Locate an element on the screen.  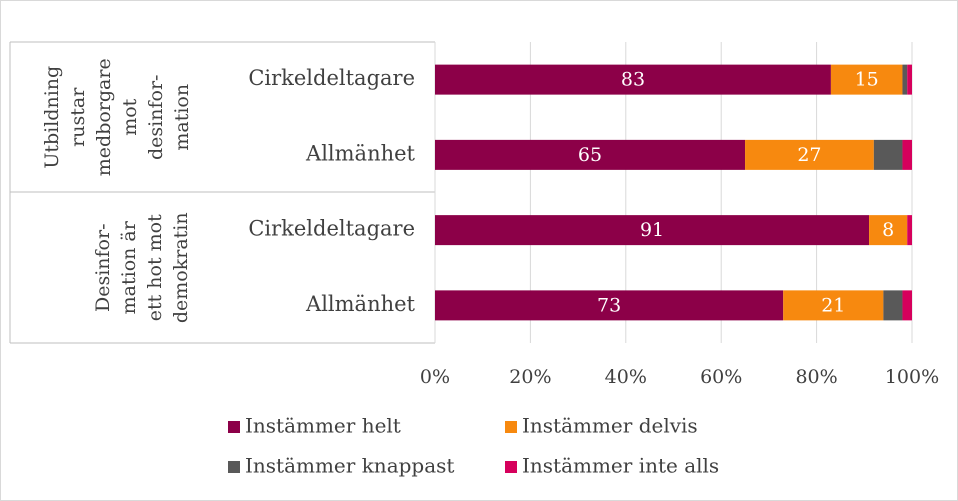
data-label: 65 is located at coordinates (590, 155).